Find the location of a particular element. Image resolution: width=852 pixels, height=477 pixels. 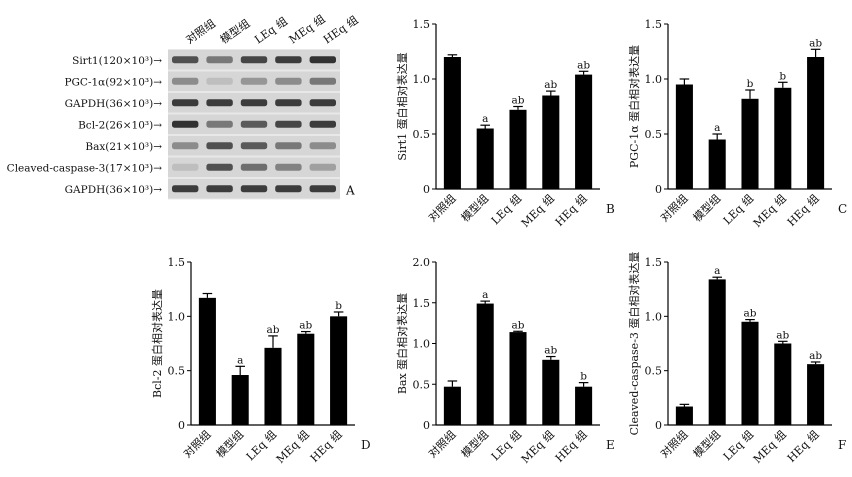

blot-lane-label: 模型组 is located at coordinates (234, 31).